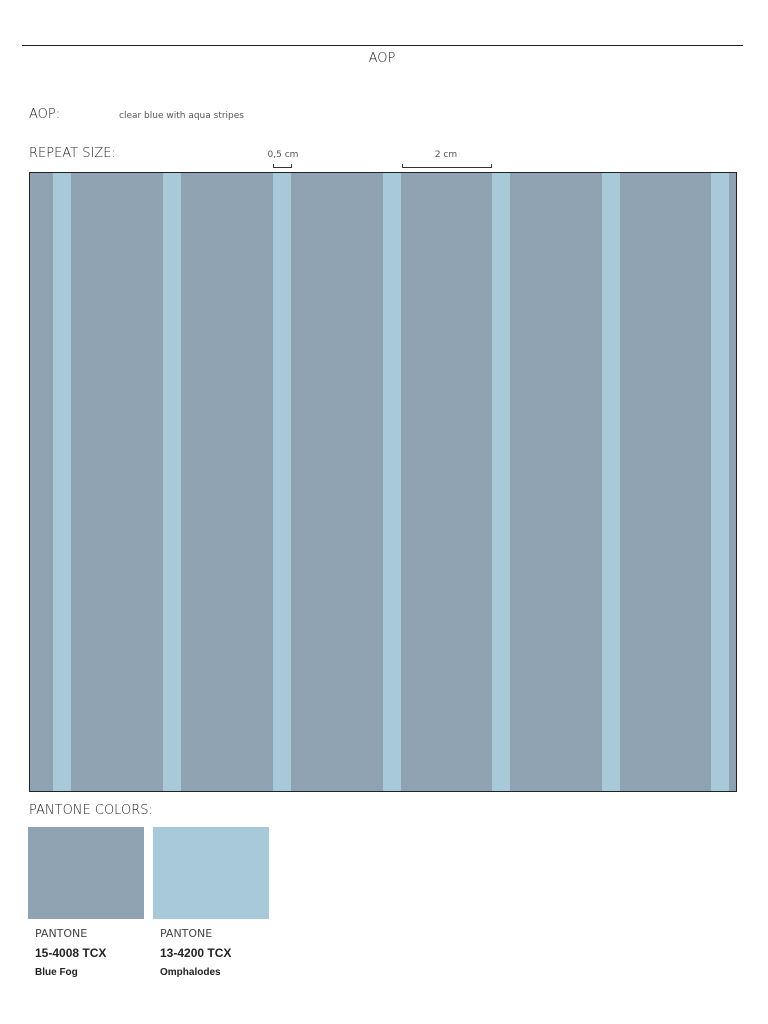 The image size is (768, 1024). Describe the element at coordinates (283, 155) in the screenshot. I see `stripe-width-label: 0,5 cm` at that location.